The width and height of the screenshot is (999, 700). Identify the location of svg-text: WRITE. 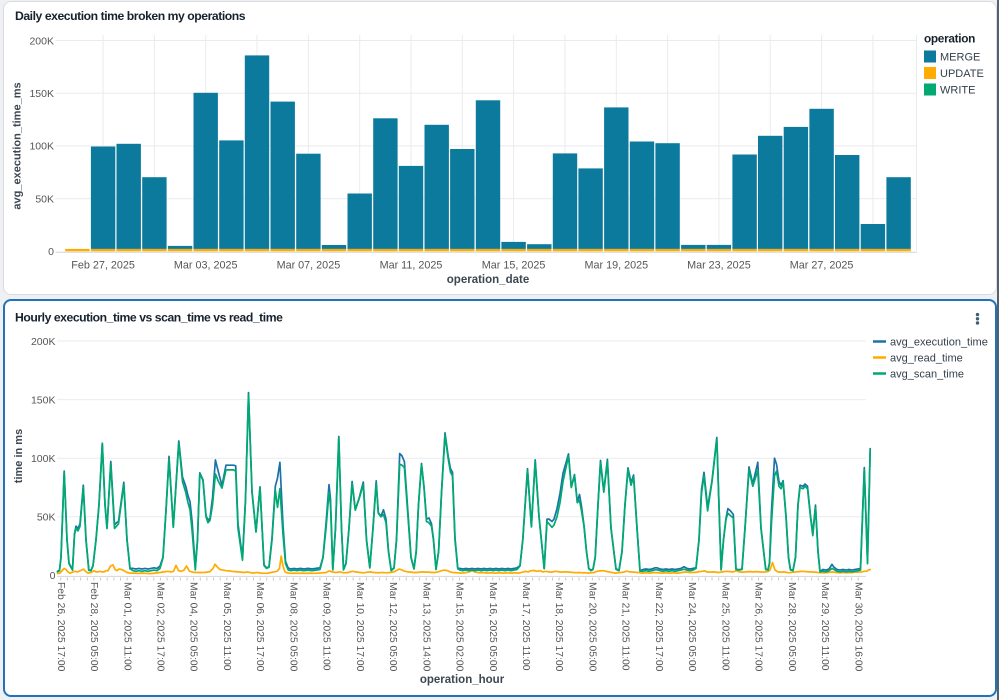
(957, 91).